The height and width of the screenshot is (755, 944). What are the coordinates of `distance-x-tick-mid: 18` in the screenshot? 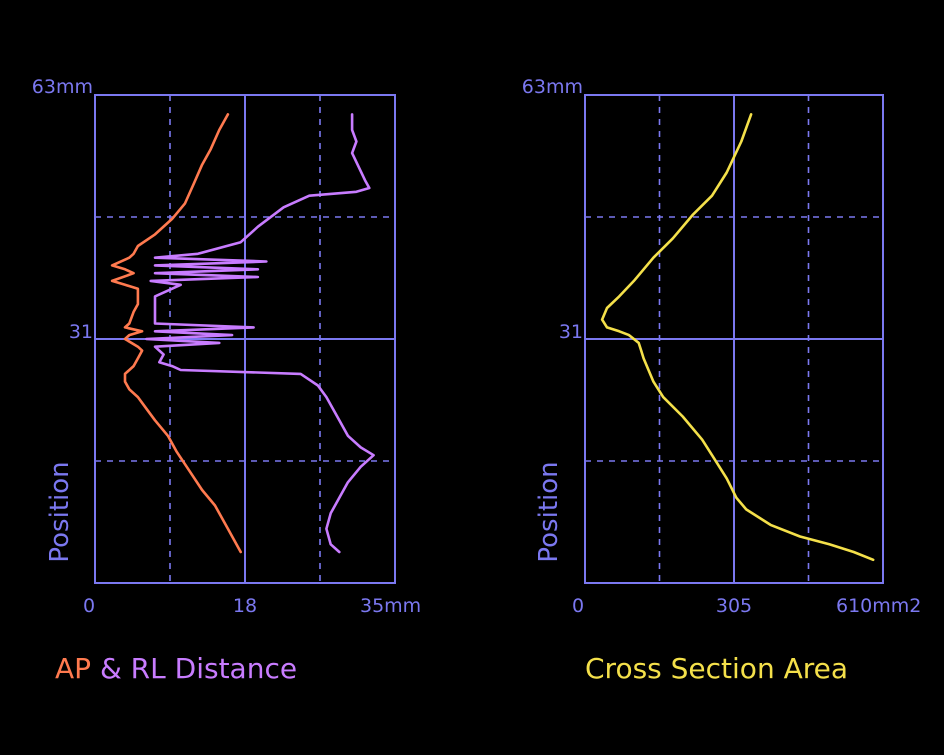 It's located at (245, 606).